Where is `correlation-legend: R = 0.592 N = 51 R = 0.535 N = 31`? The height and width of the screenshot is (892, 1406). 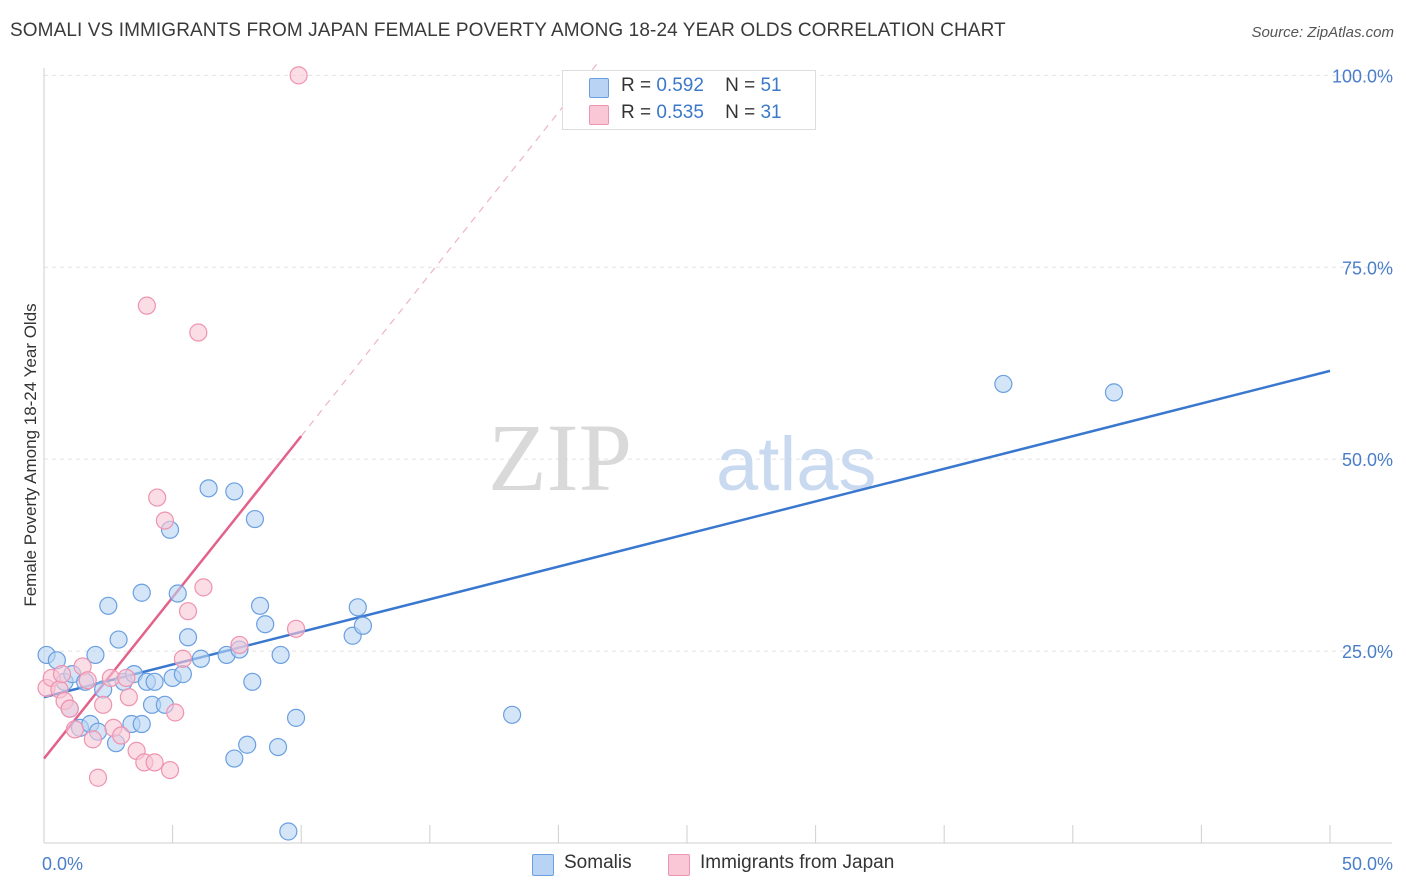 correlation-legend: R = 0.592 N = 51 R = 0.535 N = 31 is located at coordinates (689, 100).